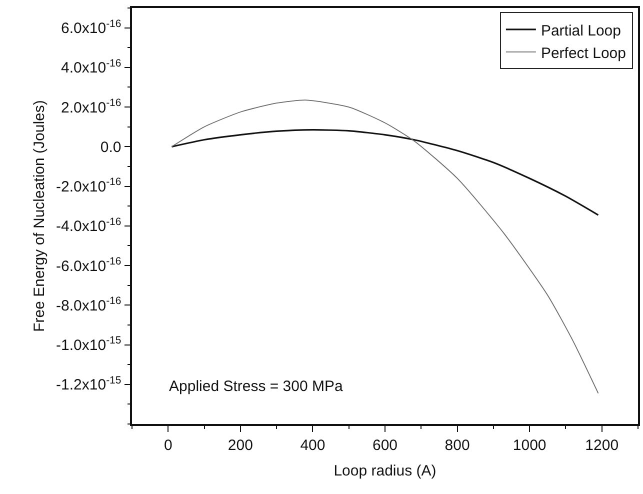 The width and height of the screenshot is (643, 494). What do you see at coordinates (457, 445) in the screenshot?
I see `x-tick-label: 800` at bounding box center [457, 445].